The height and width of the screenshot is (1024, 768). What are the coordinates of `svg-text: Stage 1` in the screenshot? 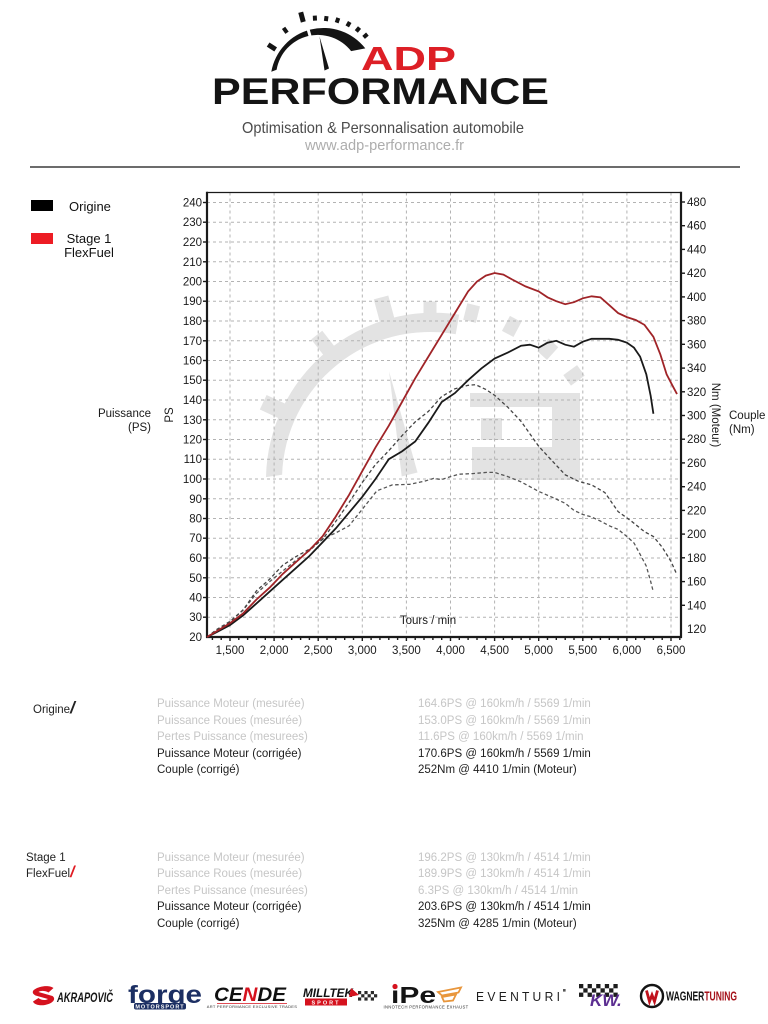 It's located at (89, 238).